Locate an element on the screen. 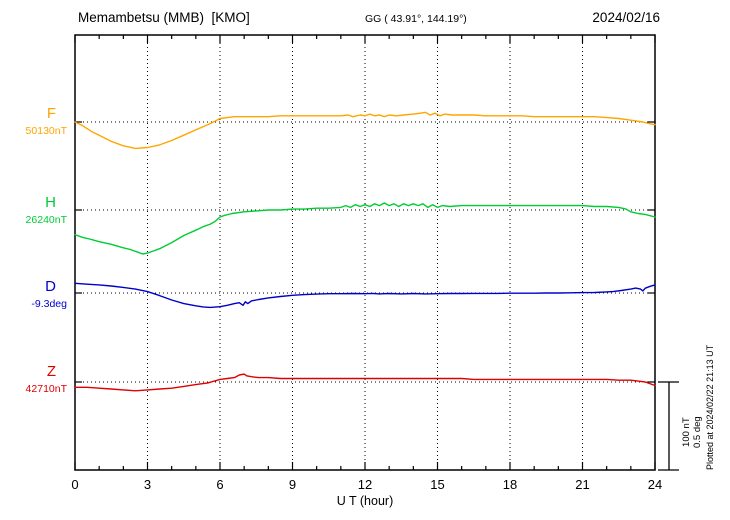  scalebar-label-nt: 100 nT is located at coordinates (686, 432).